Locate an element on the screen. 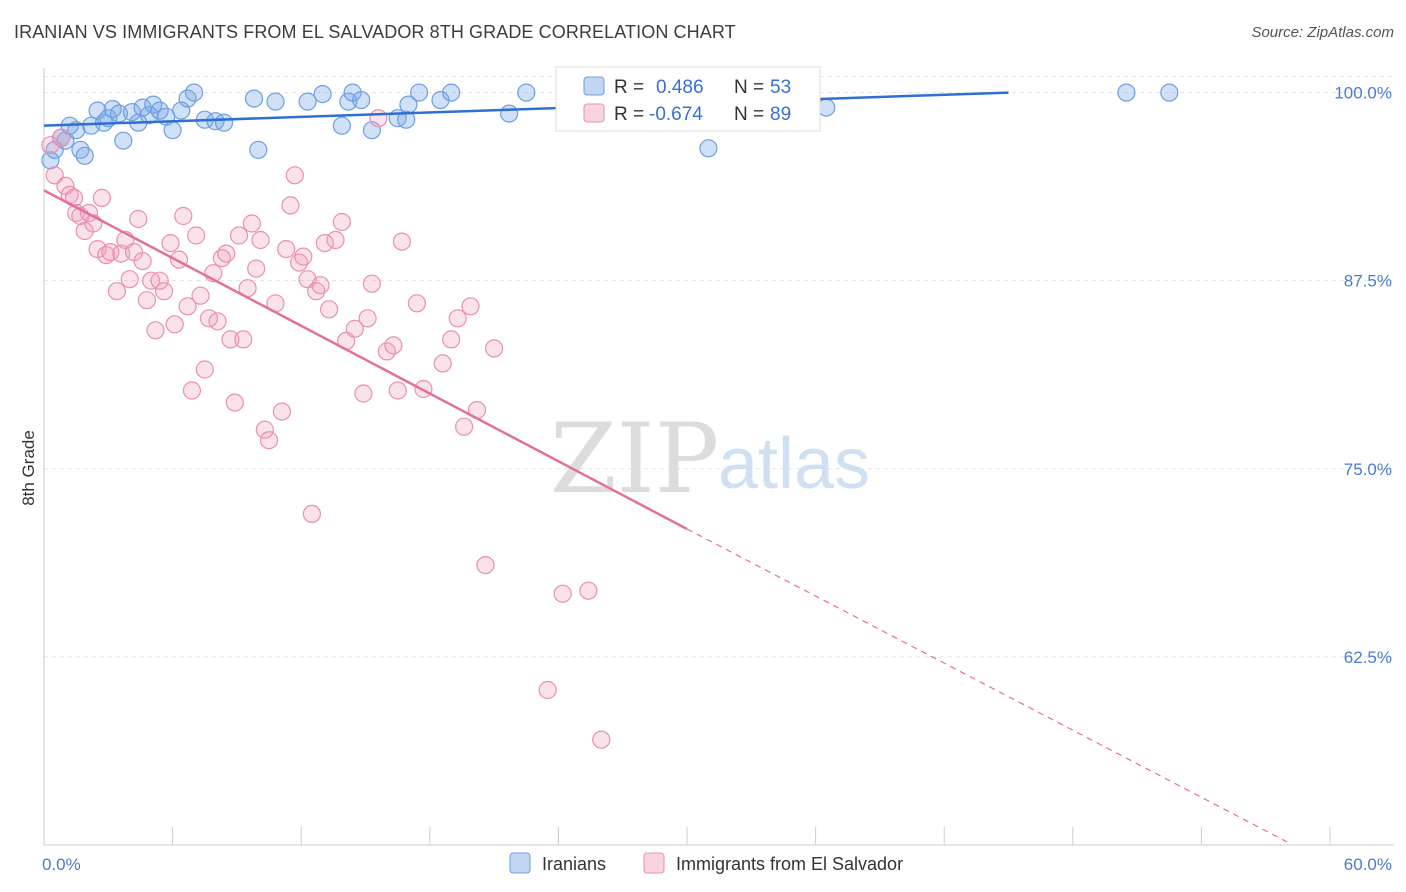 The height and width of the screenshot is (892, 1406). y-tick-label: 87.5% is located at coordinates (1368, 281).